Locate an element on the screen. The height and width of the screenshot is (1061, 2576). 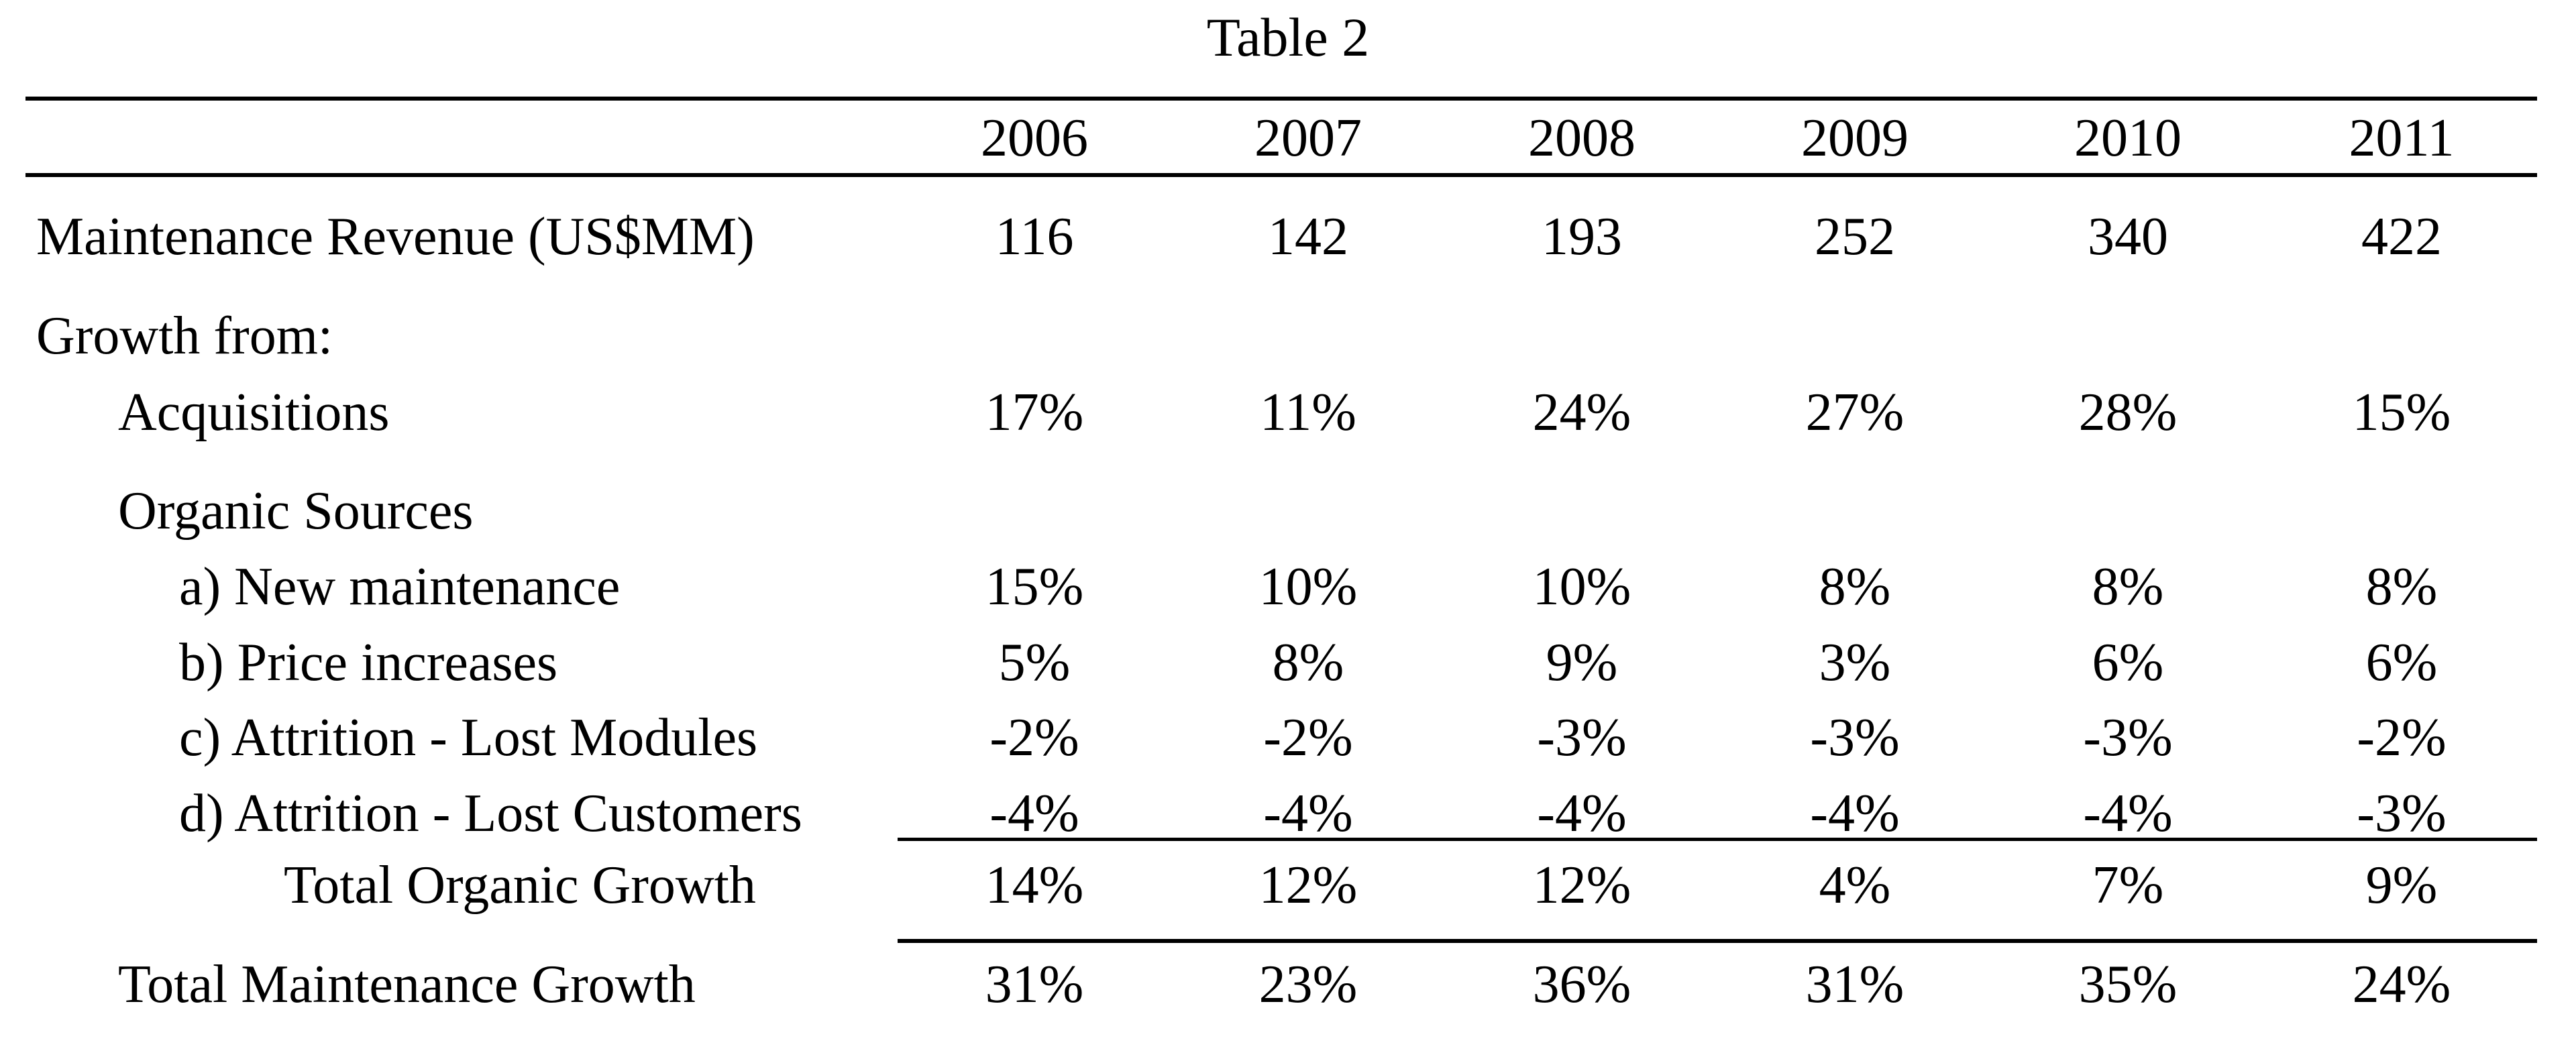
header-year-cell: 2008 is located at coordinates (1581, 138).